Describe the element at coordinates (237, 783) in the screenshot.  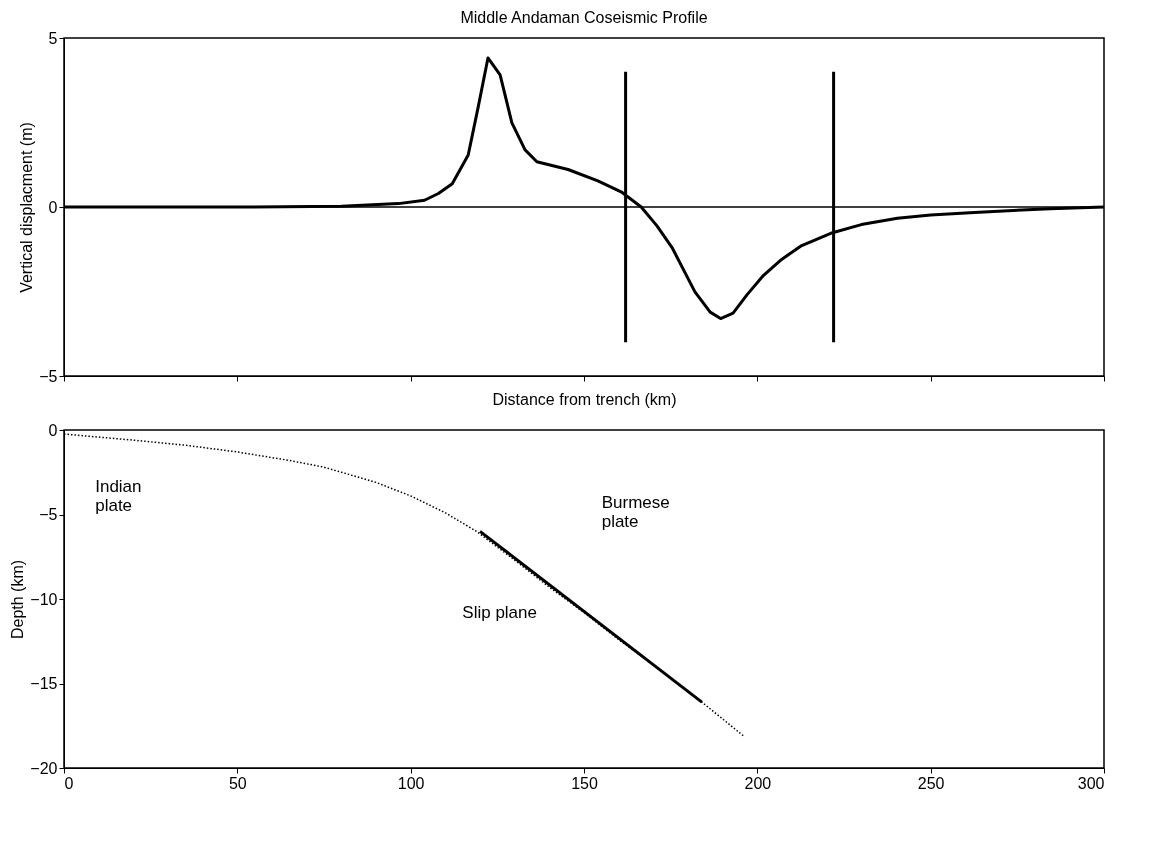
I see `x-tick-label: 50` at that location.